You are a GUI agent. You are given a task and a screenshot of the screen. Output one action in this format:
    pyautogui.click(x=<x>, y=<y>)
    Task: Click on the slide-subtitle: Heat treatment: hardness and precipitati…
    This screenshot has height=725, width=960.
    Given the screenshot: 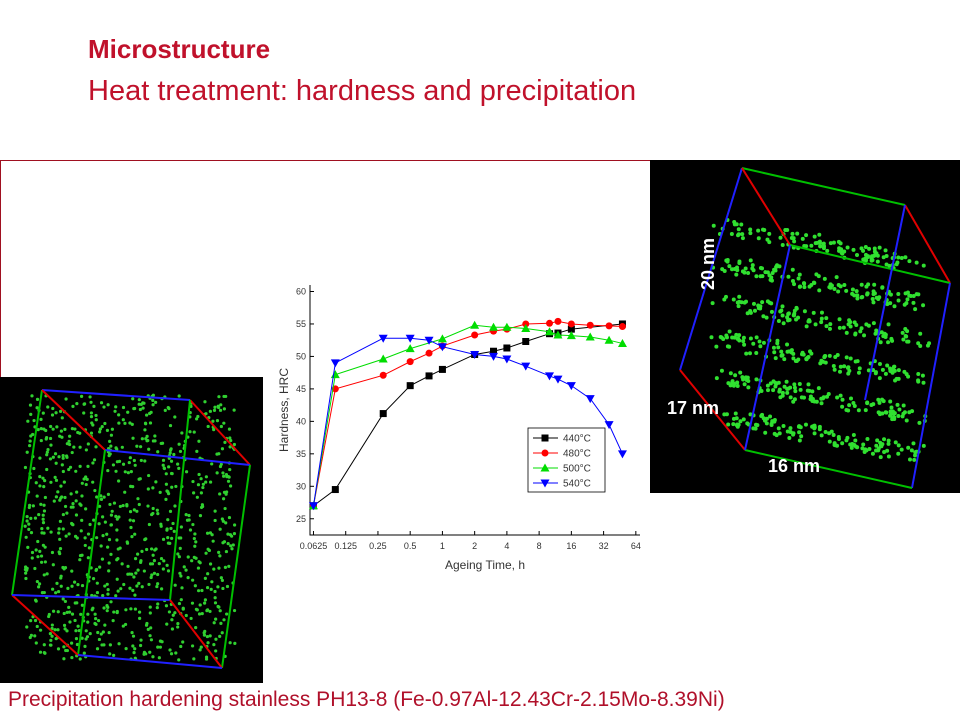 What is the action you would take?
    pyautogui.click(x=362, y=91)
    